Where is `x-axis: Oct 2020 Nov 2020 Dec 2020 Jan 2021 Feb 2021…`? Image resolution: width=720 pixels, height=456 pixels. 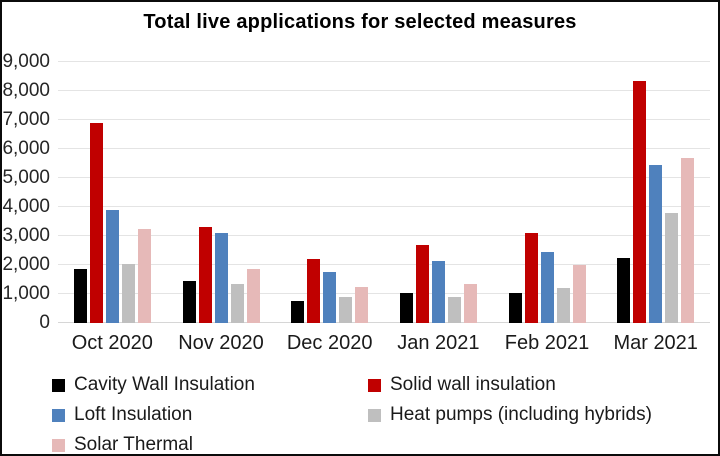 x-axis: Oct 2020 Nov 2020 Dec 2020 Jan 2021 Feb 2021… is located at coordinates (384, 342).